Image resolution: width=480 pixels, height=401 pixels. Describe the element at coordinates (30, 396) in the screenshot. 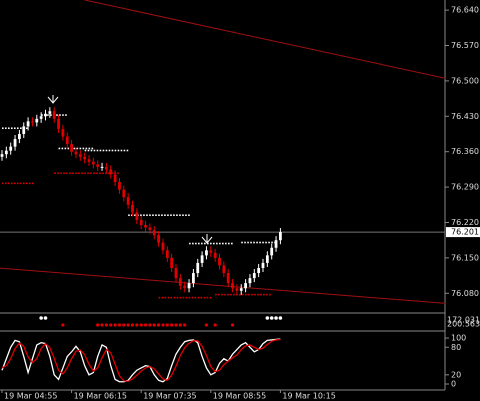

I see `x-tick-label: 19 Mar 04:55` at that location.